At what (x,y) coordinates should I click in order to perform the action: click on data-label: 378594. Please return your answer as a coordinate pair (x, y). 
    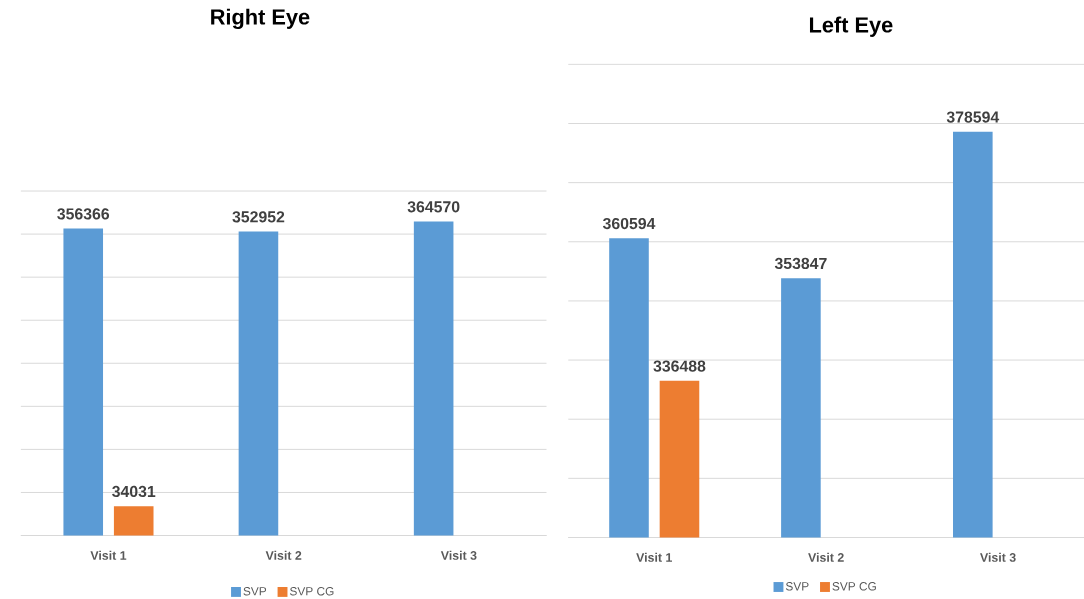
    Looking at the image, I should click on (973, 117).